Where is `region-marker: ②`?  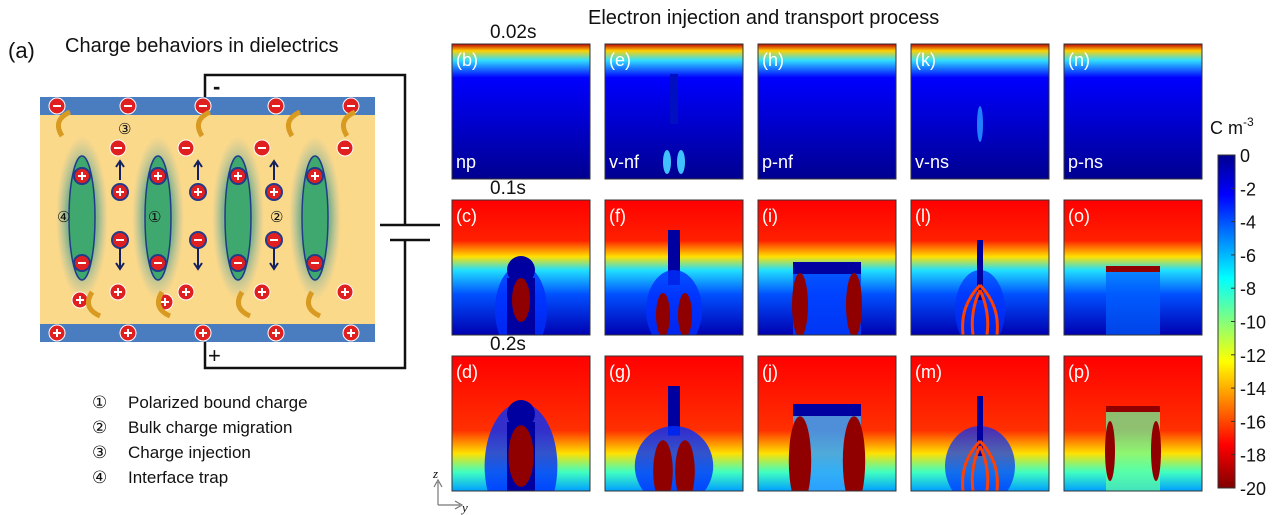
region-marker: ② is located at coordinates (276, 217).